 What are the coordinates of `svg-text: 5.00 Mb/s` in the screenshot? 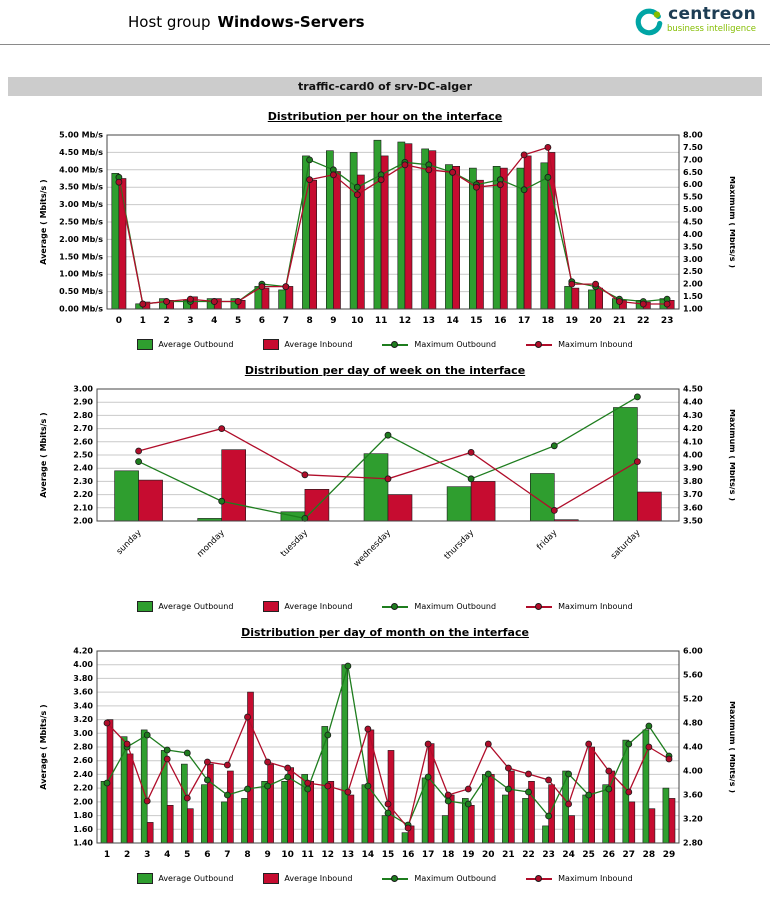 It's located at (81, 135).